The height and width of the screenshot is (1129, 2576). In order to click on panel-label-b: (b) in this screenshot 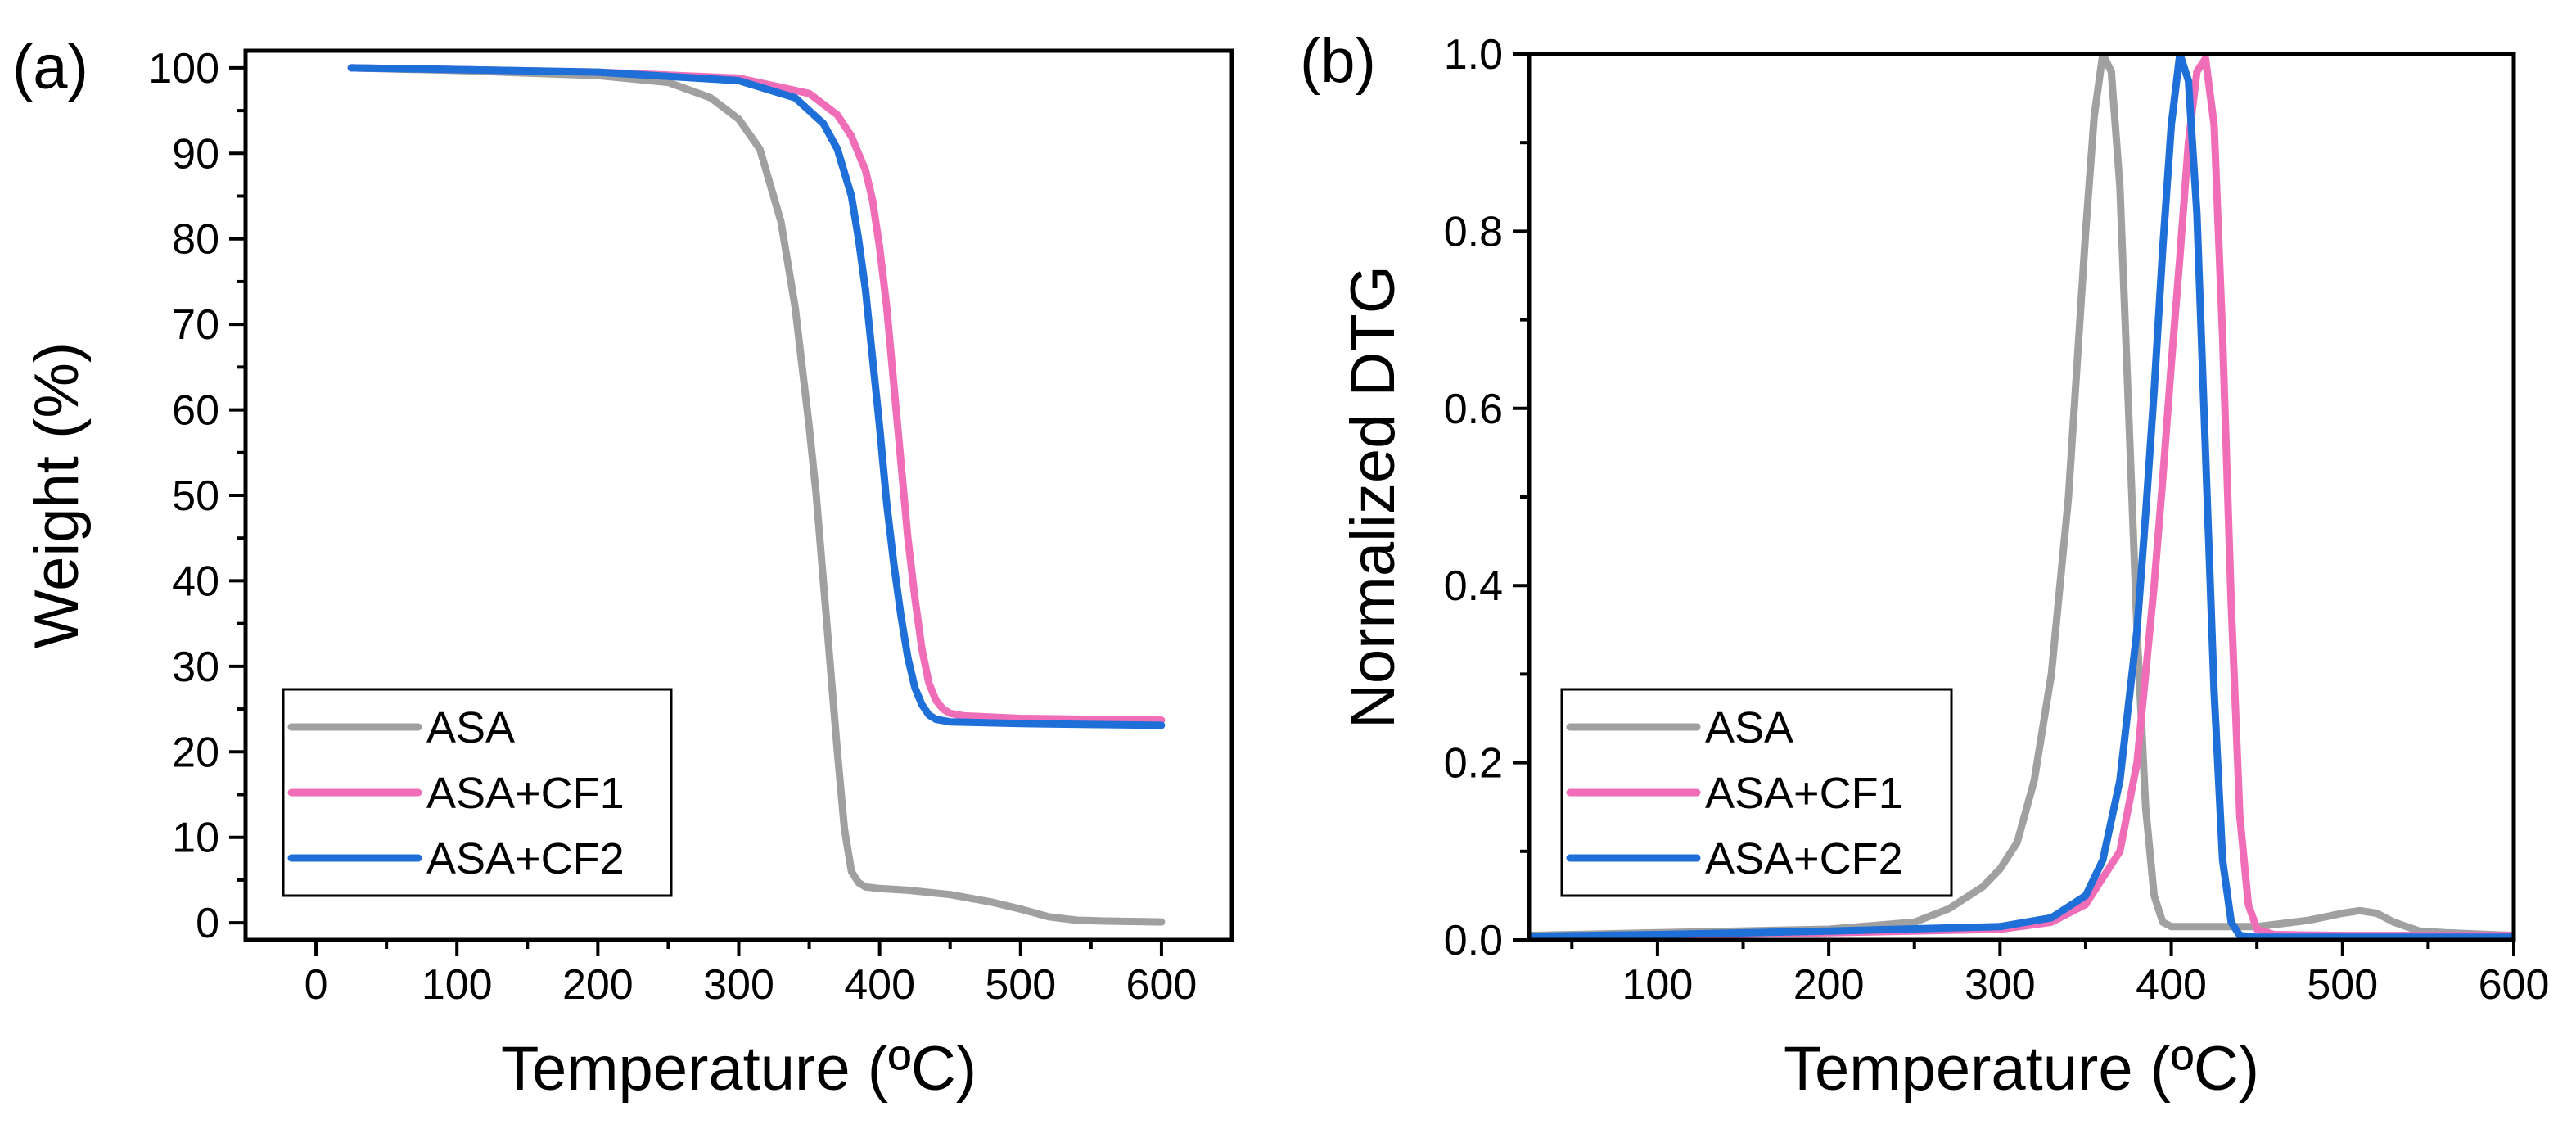, I will do `click(1338, 61)`.